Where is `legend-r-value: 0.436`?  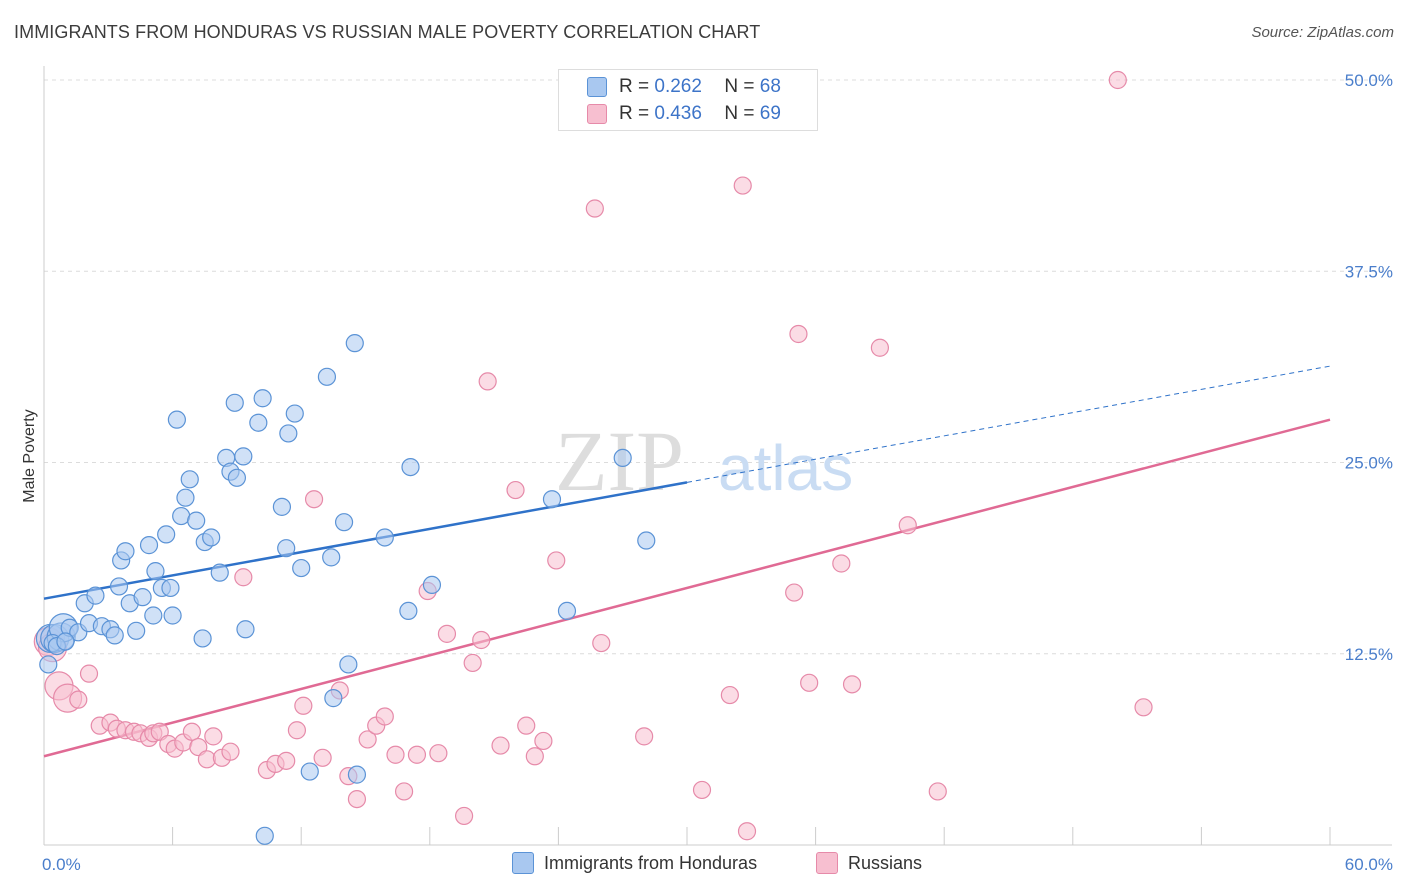
legend-r-value: 0.436 is located at coordinates (678, 113).